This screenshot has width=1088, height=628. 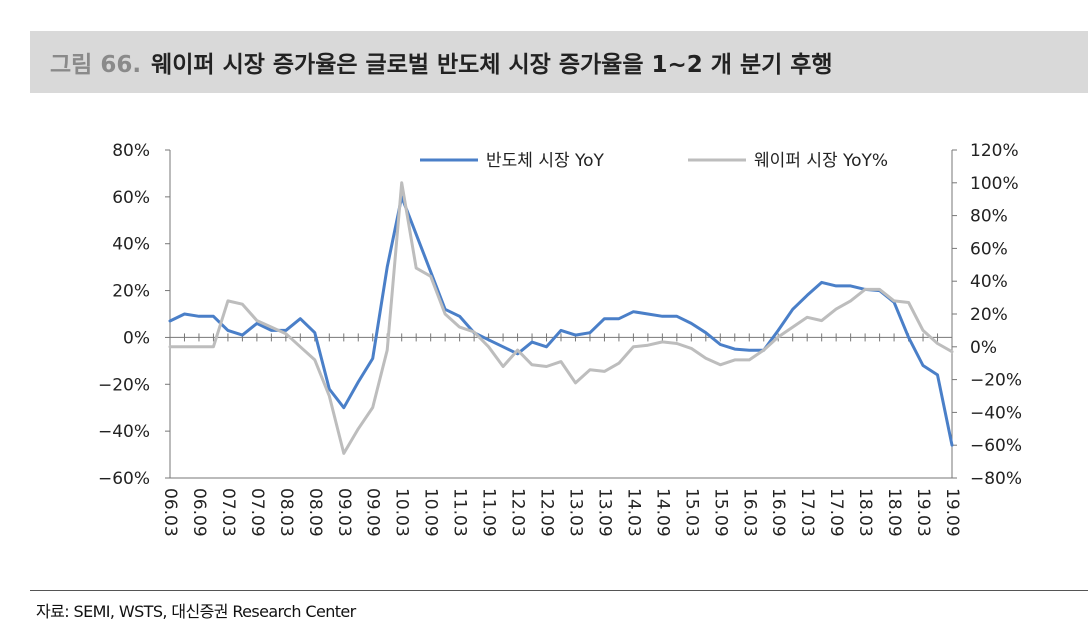 I want to click on x-tick-label: 07.03, so click(x=228, y=512).